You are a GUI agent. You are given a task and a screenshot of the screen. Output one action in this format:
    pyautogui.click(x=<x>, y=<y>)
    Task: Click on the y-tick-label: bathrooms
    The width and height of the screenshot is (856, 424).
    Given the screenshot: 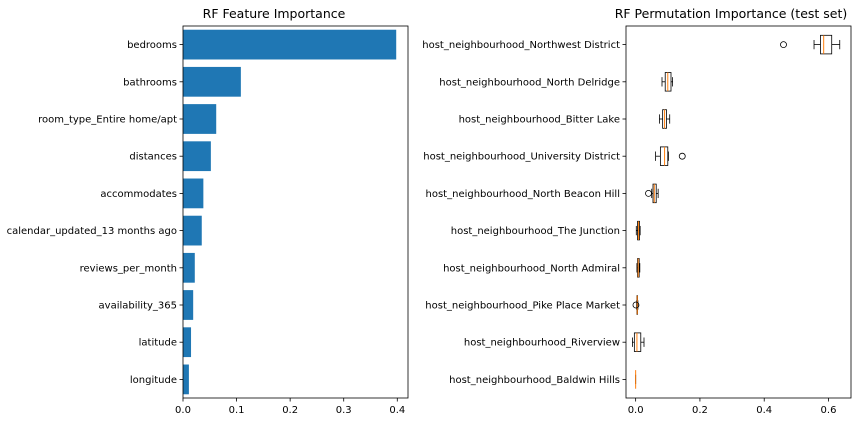 What is the action you would take?
    pyautogui.click(x=150, y=82)
    